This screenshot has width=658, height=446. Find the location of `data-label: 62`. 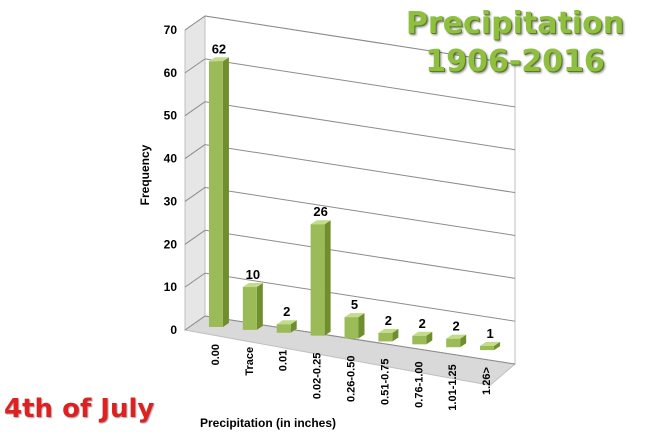

data-label: 62 is located at coordinates (219, 48).